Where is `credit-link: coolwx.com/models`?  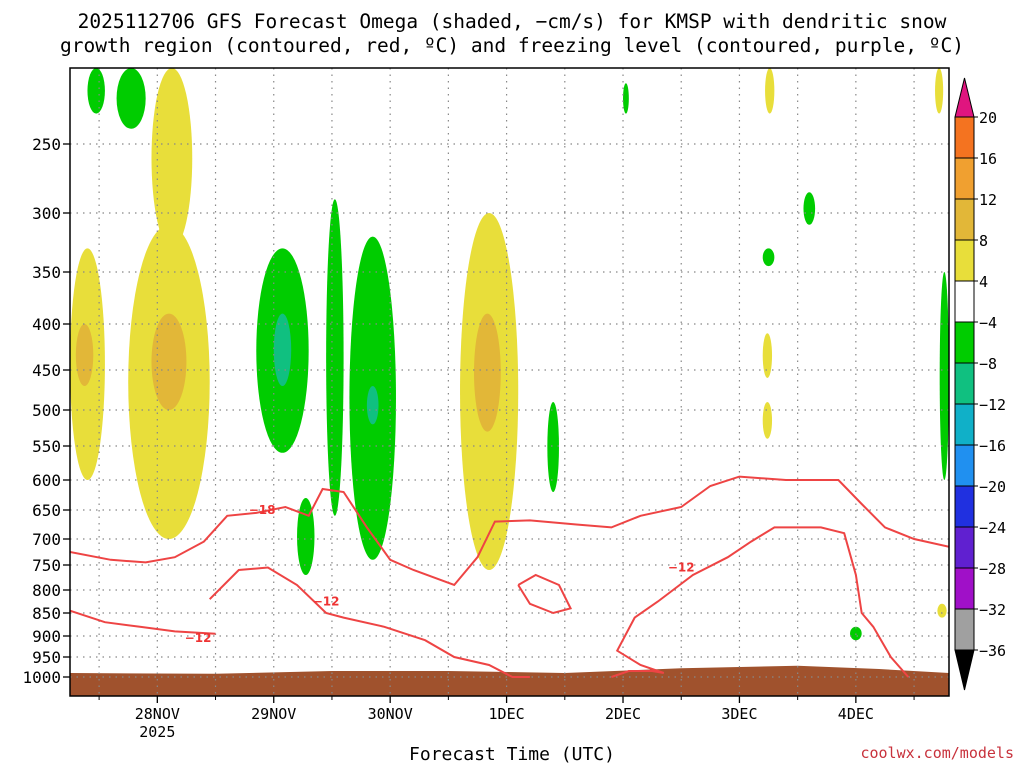 credit-link: coolwx.com/models is located at coordinates (937, 753).